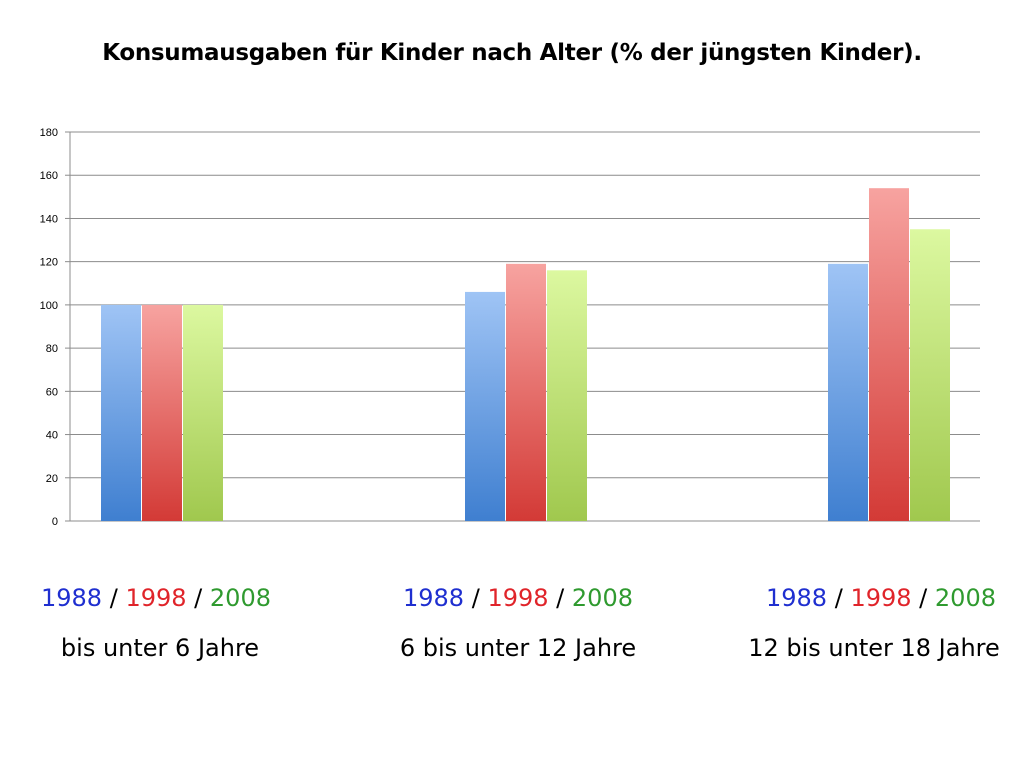  I want to click on group-1-year-1998: 1998, so click(156, 598).